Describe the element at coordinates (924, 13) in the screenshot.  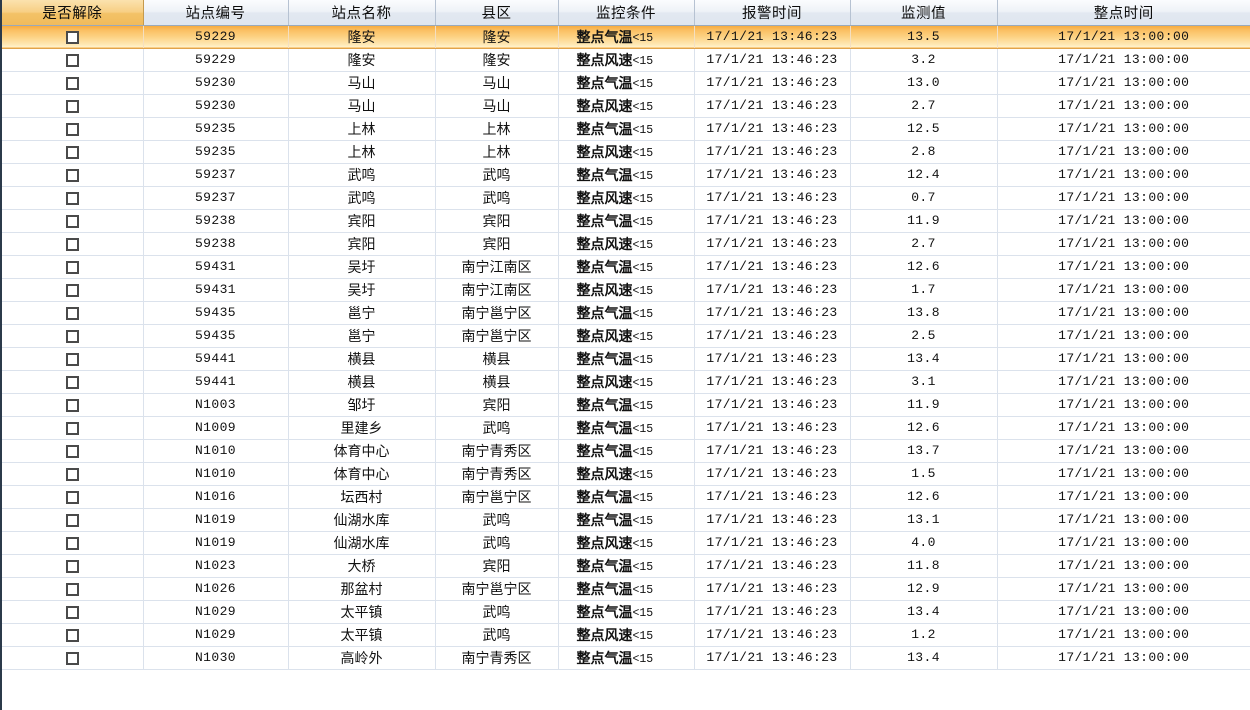
I see `column-header-value: 监测值` at that location.